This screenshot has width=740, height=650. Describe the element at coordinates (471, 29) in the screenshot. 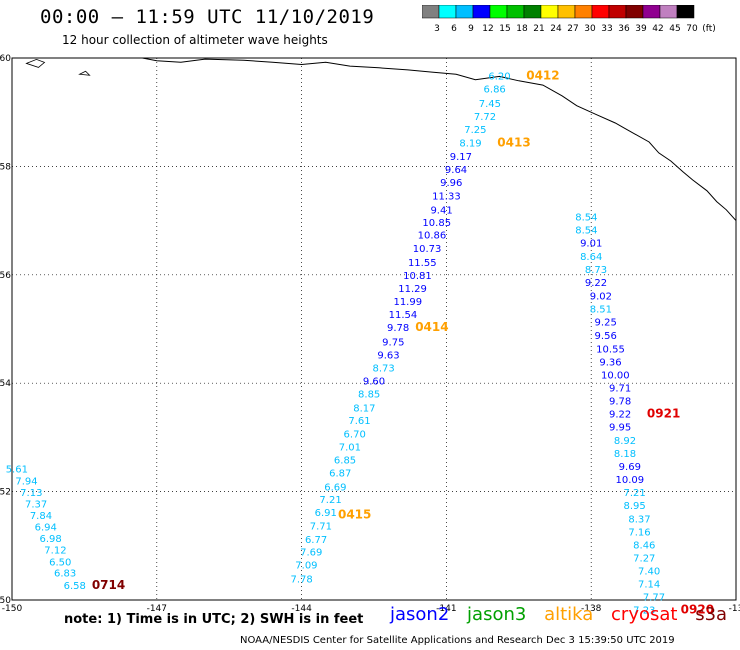

I see `colorbar-tick-label: 9` at that location.